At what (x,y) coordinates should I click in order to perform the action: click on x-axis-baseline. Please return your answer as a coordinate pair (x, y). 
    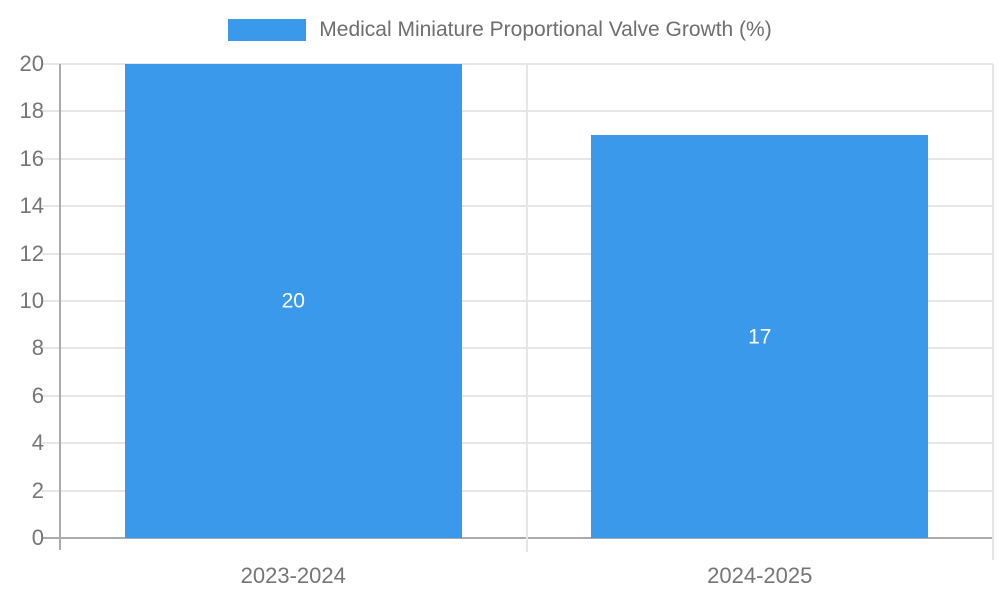
    Looking at the image, I should click on (517, 538).